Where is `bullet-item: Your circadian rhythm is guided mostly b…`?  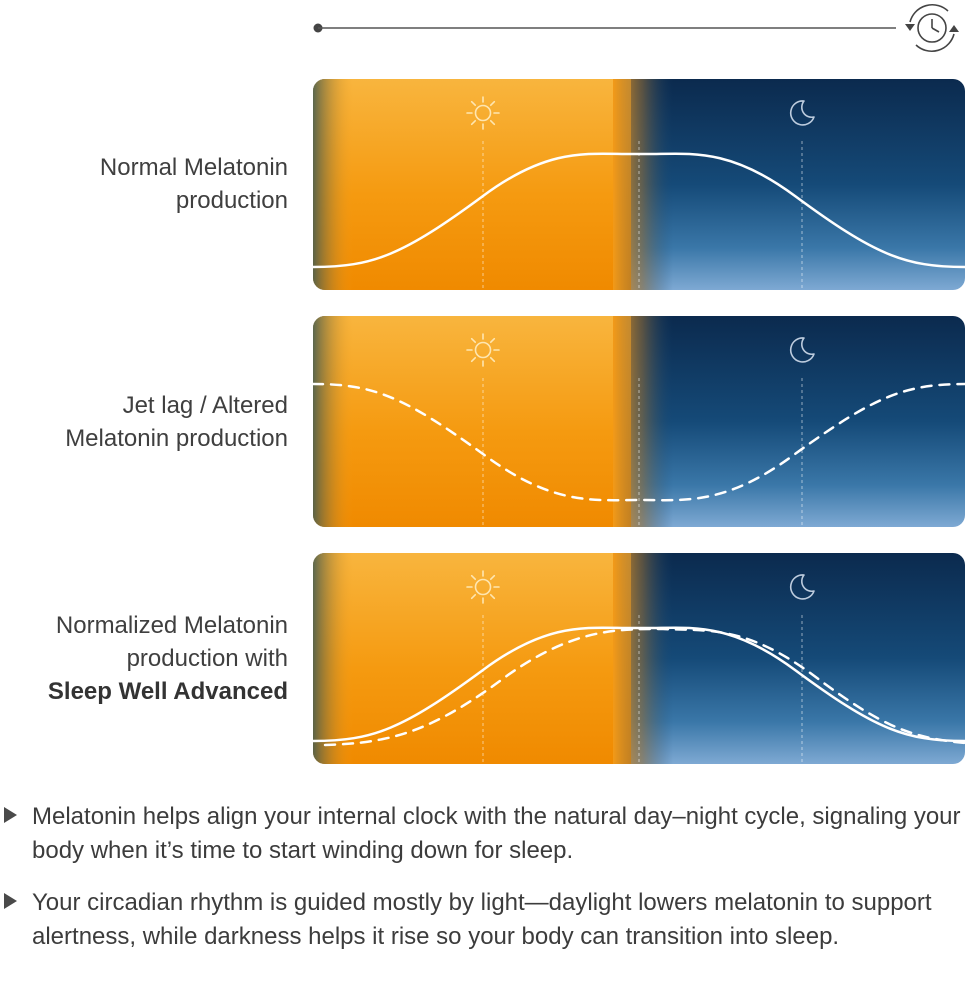
bullet-item: Your circadian rhythm is guided mostly b… is located at coordinates (484, 920).